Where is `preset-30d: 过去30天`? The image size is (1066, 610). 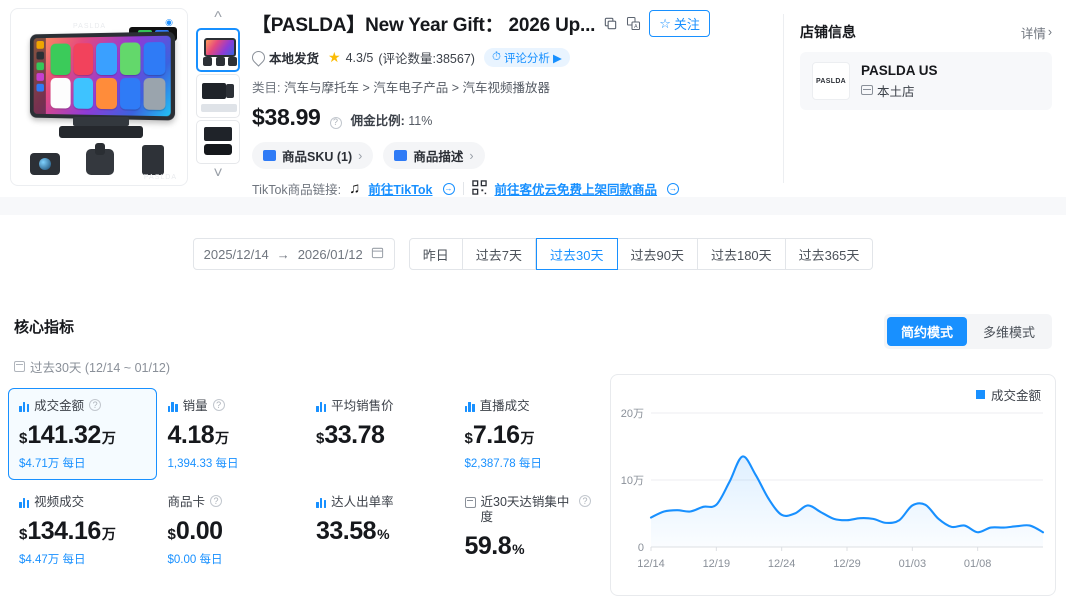 preset-30d: 过去30天 is located at coordinates (577, 254).